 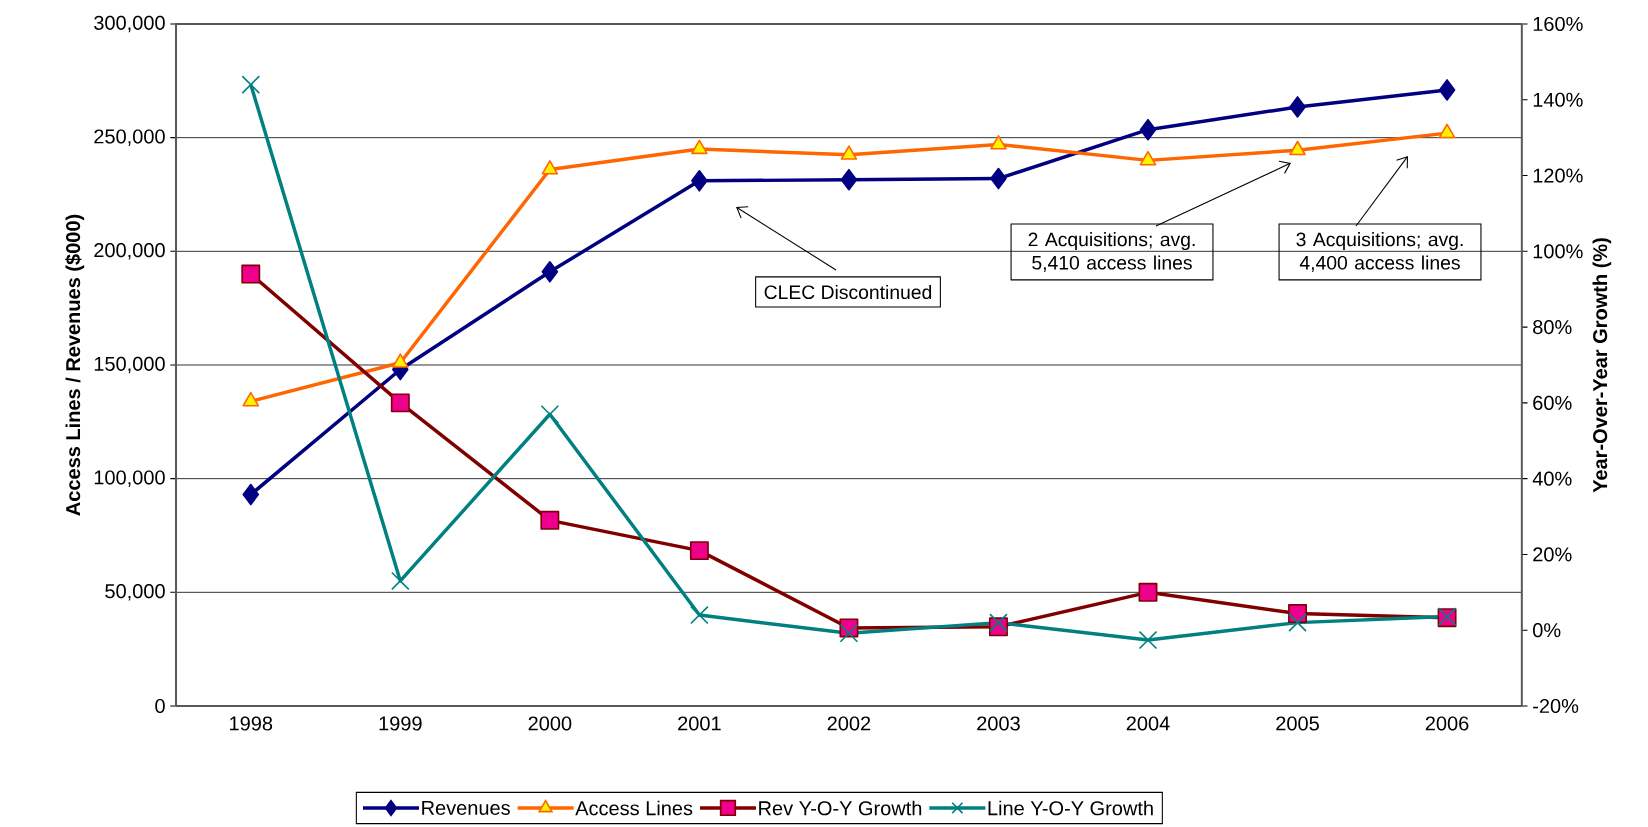 I want to click on y-tick-label: 200,000, so click(x=129, y=251).